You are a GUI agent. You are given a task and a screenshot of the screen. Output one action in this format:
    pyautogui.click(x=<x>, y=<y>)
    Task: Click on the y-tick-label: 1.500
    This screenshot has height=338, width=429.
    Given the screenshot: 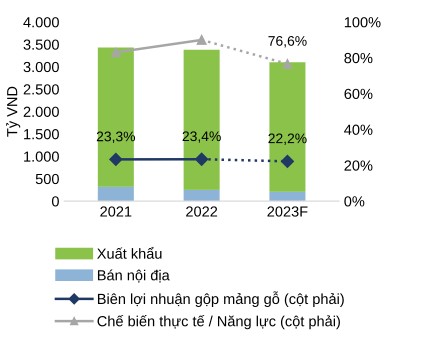 What is the action you would take?
    pyautogui.click(x=41, y=134)
    